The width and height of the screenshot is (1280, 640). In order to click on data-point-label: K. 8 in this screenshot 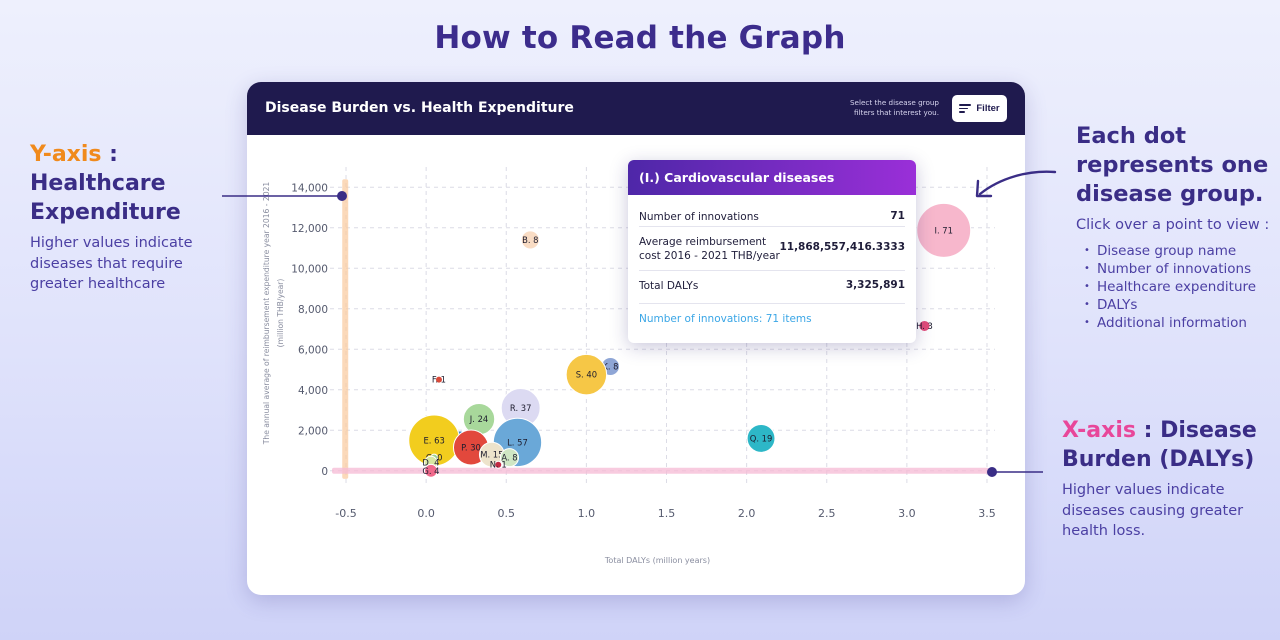, I will do `click(610, 366)`.